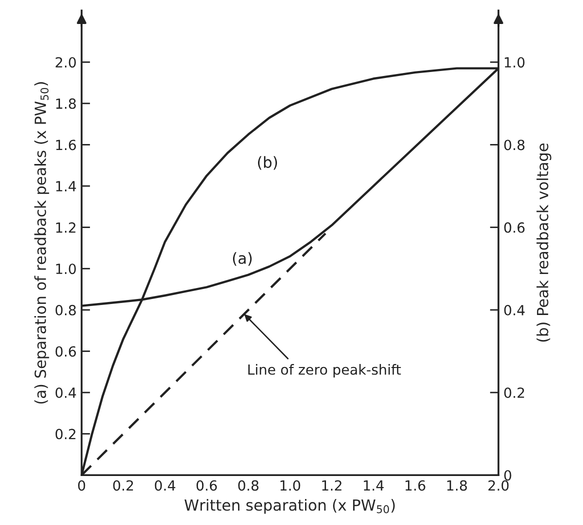  I want to click on x-tick-label: 0.2, so click(123, 485).